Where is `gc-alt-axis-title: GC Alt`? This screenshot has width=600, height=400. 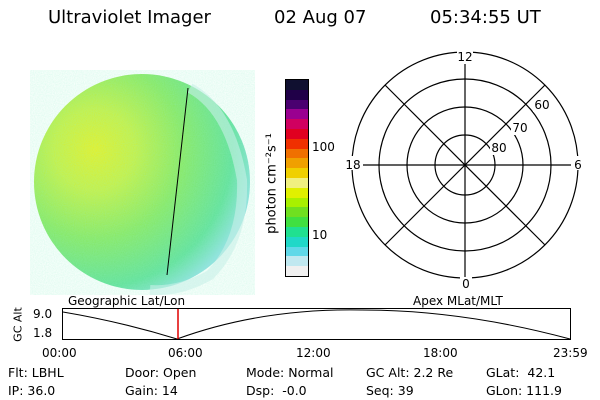 gc-alt-axis-title: GC Alt is located at coordinates (18, 324).